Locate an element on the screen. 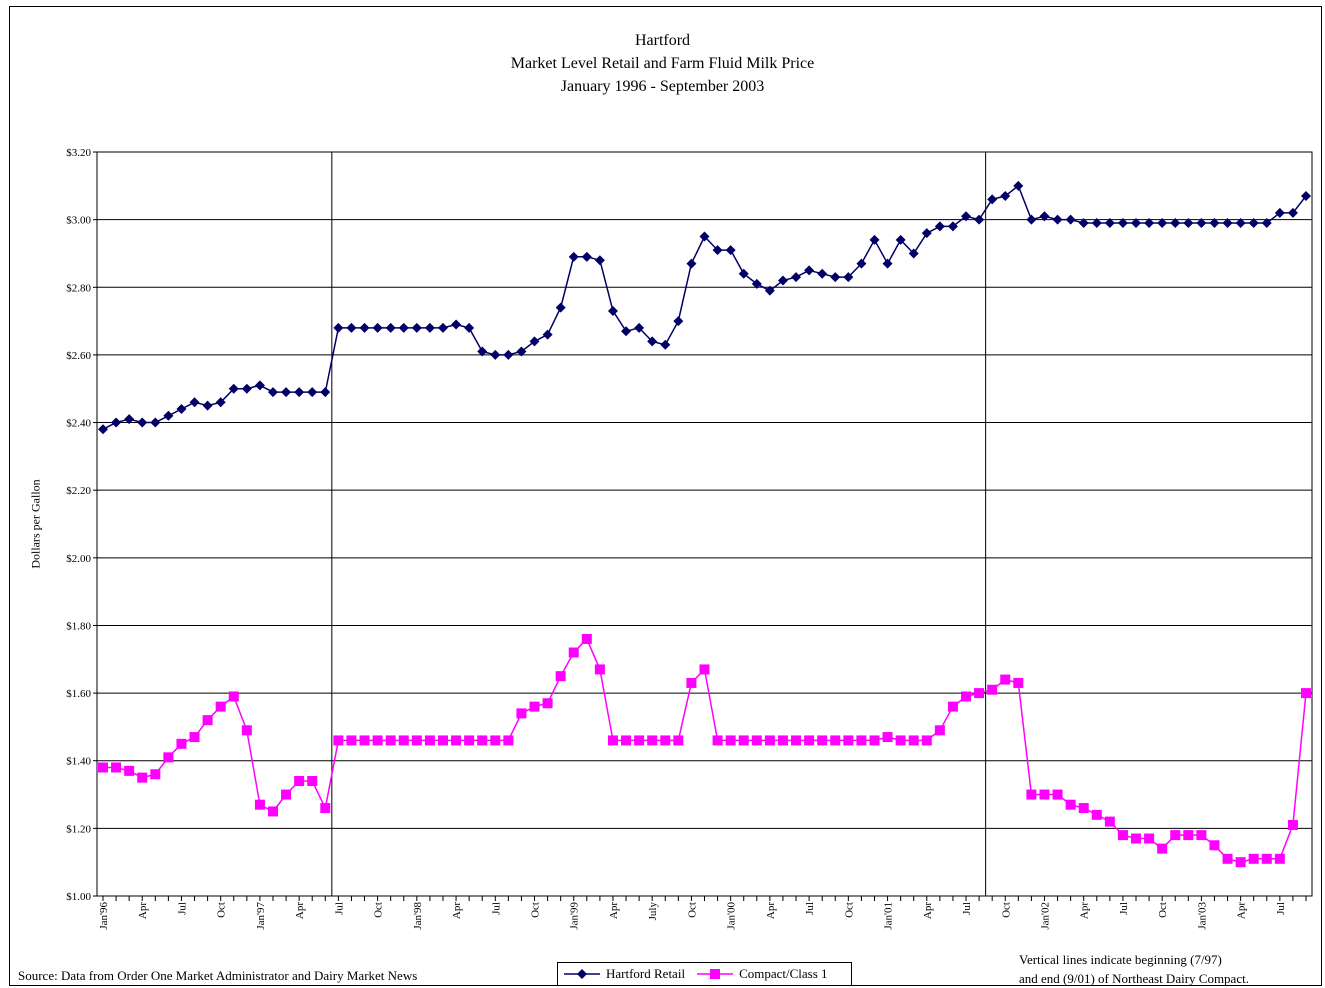 This screenshot has height=988, width=1325. x-tick-label: Jan'03 is located at coordinates (1202, 916).